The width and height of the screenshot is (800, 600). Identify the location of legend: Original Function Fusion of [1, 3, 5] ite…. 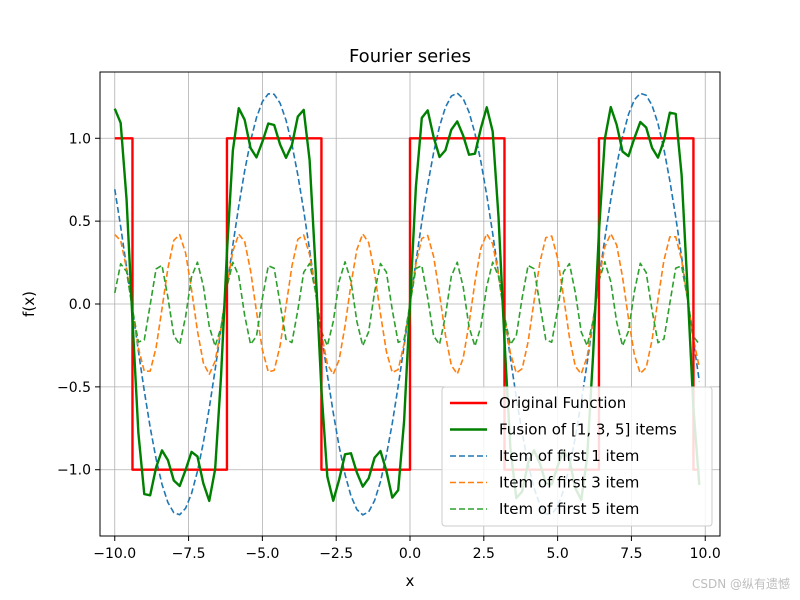
(577, 456).